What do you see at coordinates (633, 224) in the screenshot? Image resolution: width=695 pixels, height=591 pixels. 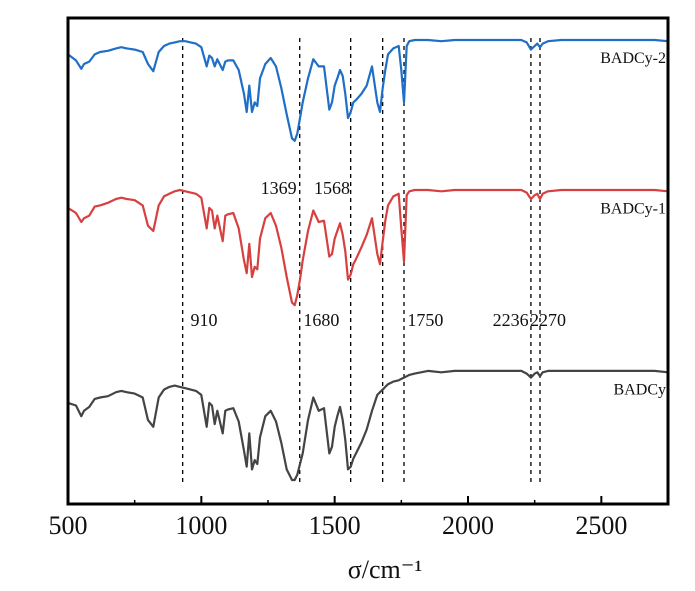 I see `series-labels: BADCy-2 BADCy-1 BADCy` at bounding box center [633, 224].